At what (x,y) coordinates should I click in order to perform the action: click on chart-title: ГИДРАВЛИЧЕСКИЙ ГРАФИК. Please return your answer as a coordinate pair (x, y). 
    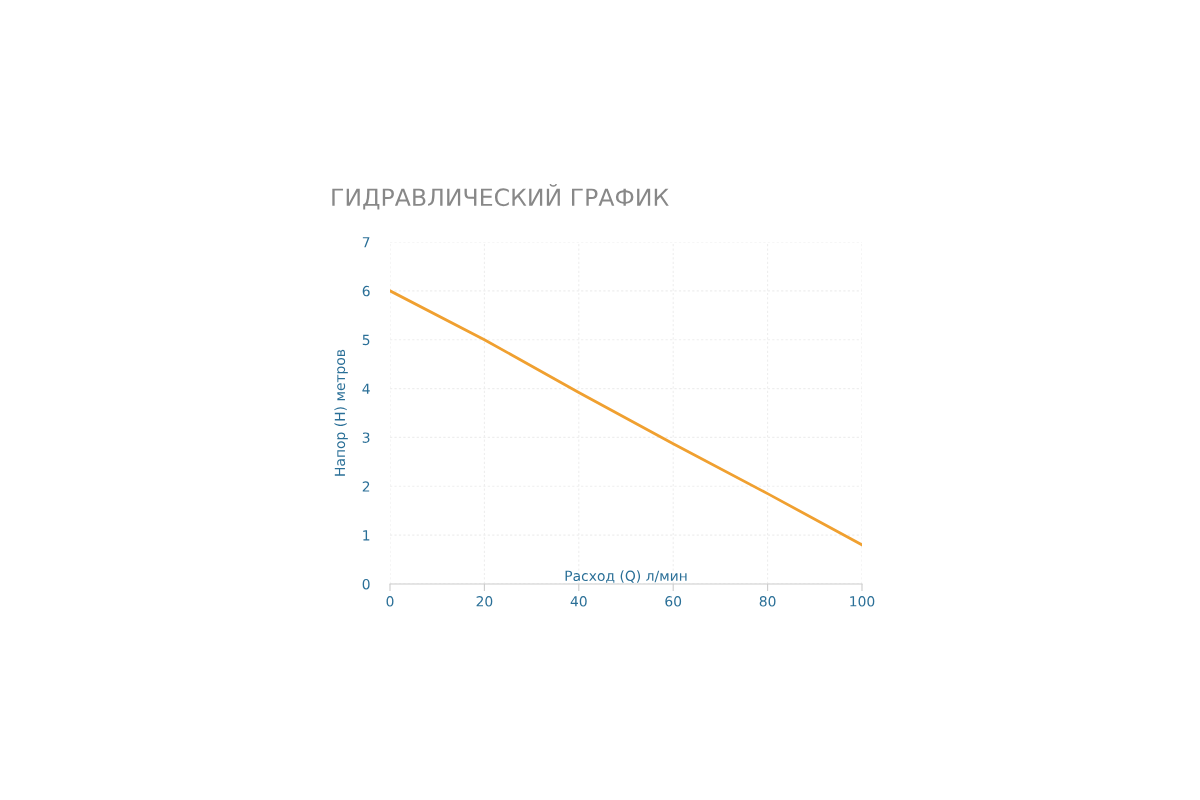
    Looking at the image, I should click on (500, 197).